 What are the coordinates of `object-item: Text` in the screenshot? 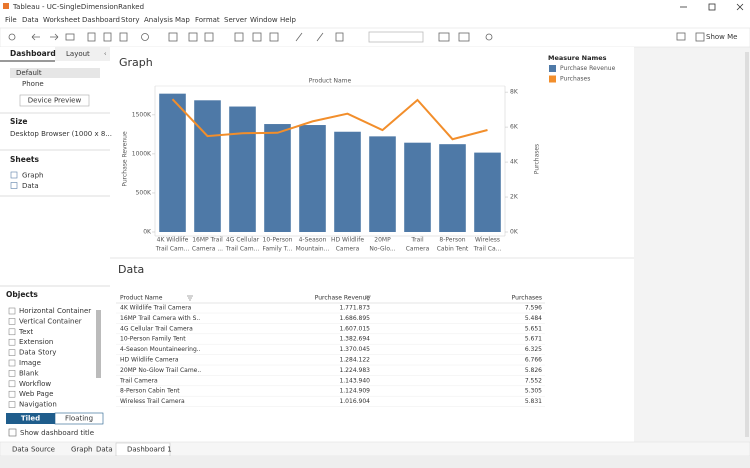 It's located at (25, 332).